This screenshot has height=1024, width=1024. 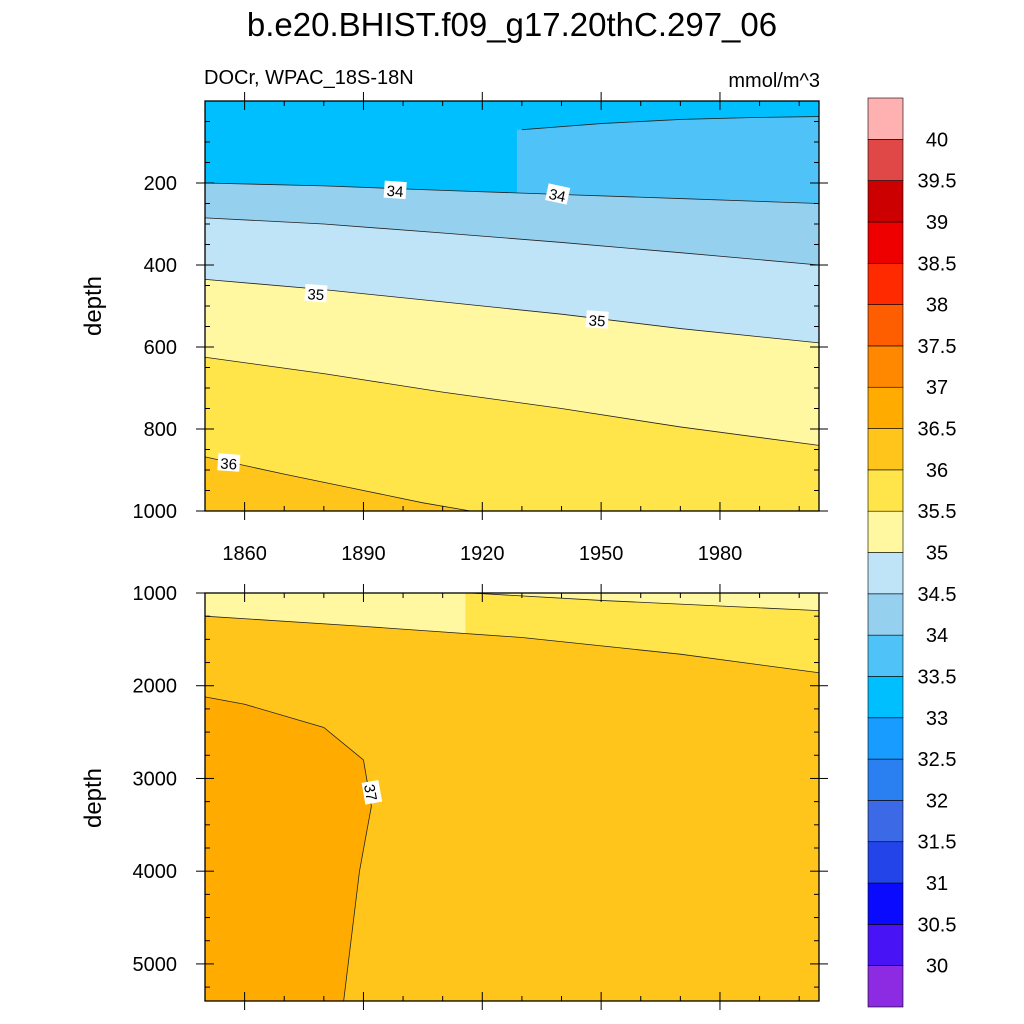 I want to click on colorbar-label: 36, so click(x=937, y=471).